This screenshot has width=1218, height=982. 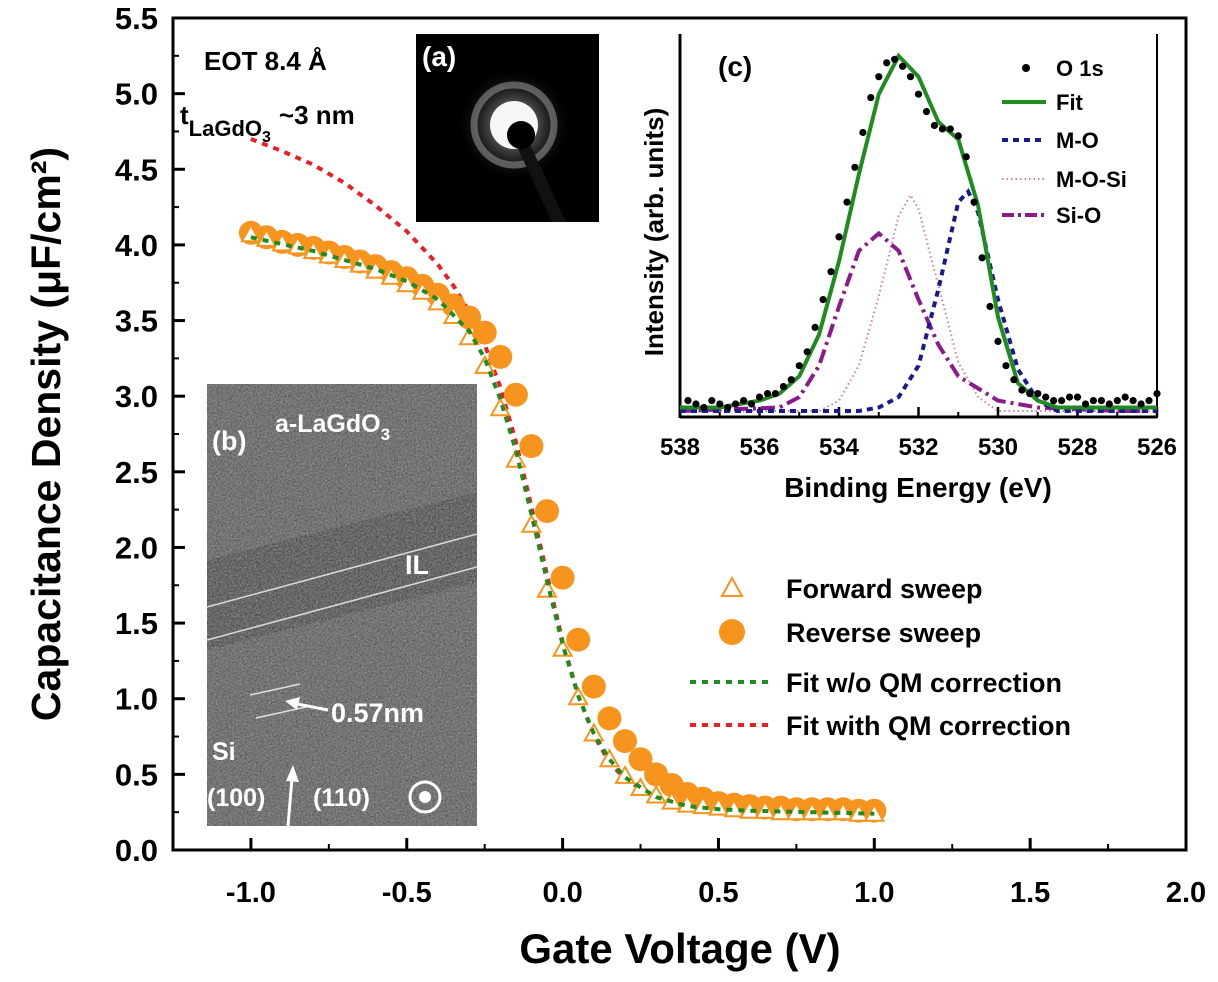 I want to click on spacing-arrow-head, so click(x=292, y=703).